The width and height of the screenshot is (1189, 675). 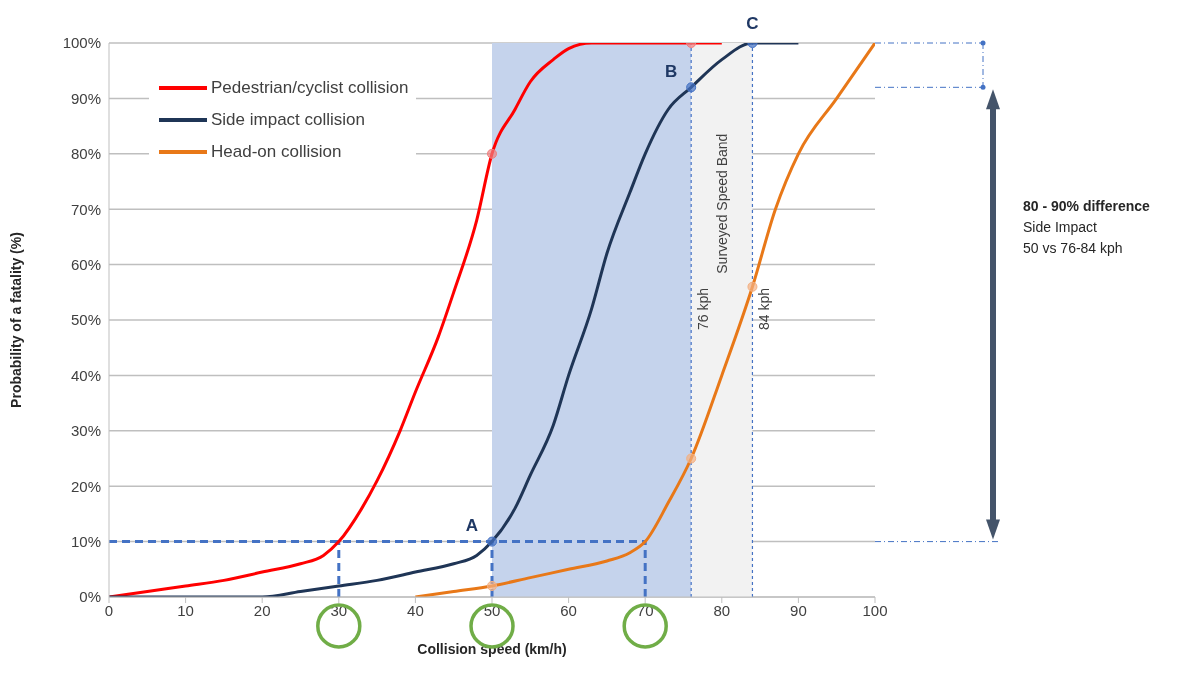 I want to click on legend-label: Side impact collision, so click(x=288, y=120).